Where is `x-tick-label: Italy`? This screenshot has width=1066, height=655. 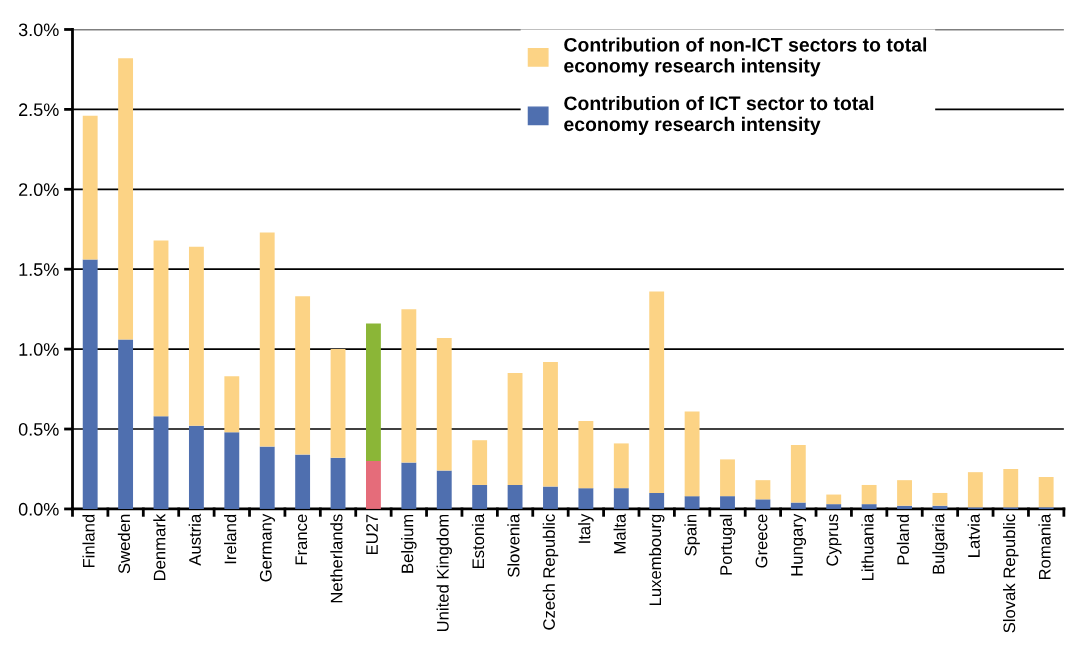 x-tick-label: Italy is located at coordinates (586, 528).